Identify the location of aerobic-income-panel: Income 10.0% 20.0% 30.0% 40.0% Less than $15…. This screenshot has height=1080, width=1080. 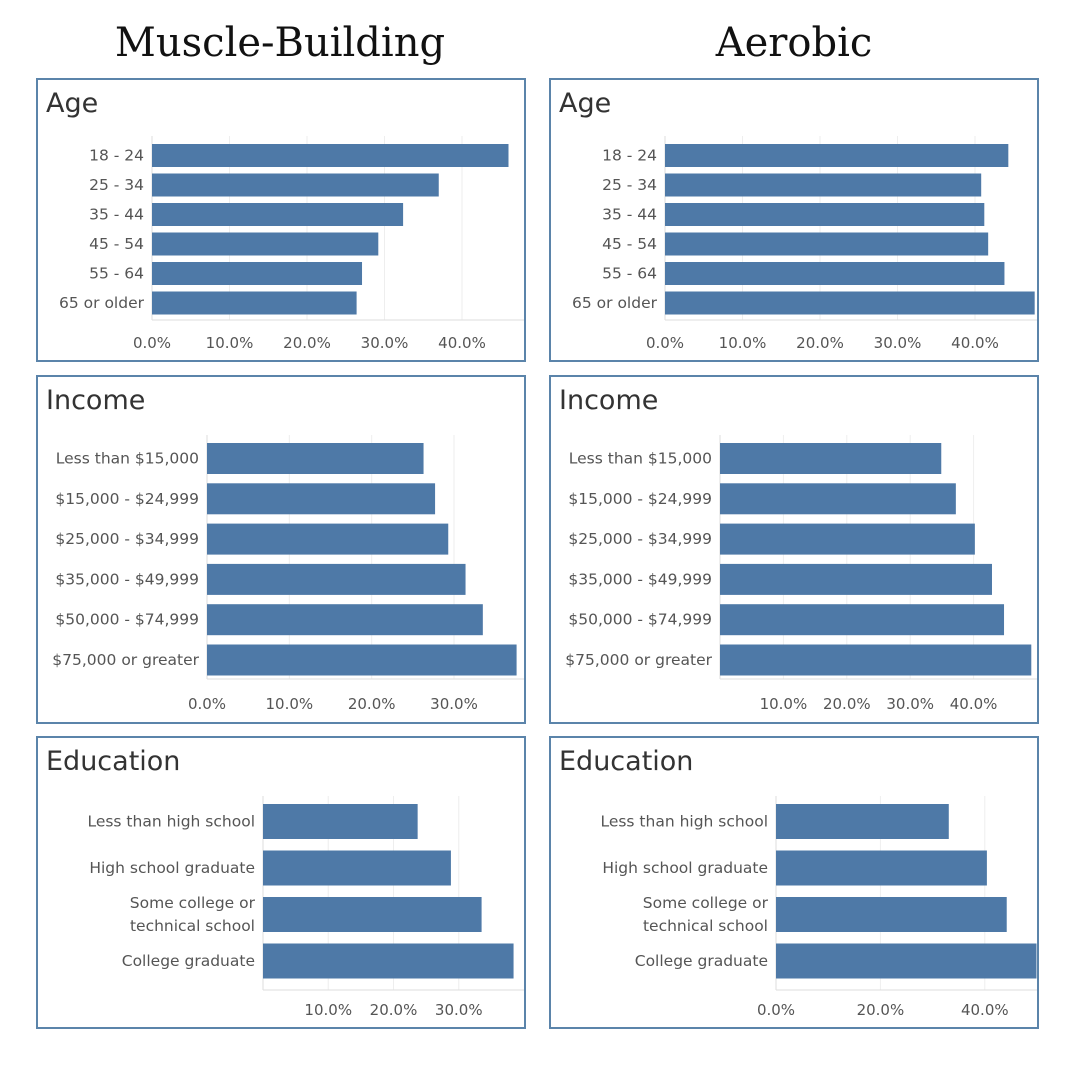
(794, 549).